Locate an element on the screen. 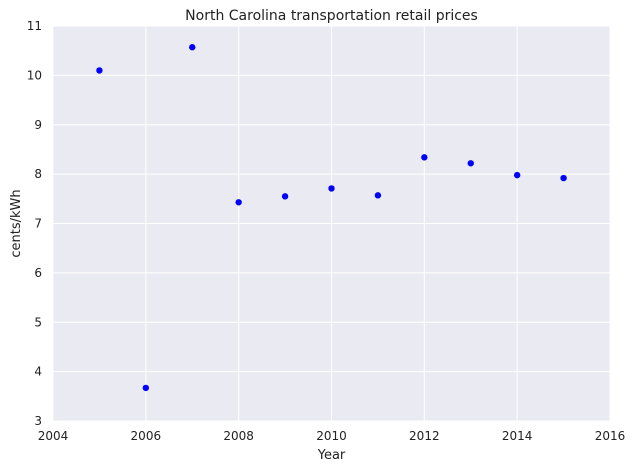 The width and height of the screenshot is (633, 472). x-tick-label: 2010 is located at coordinates (331, 436).